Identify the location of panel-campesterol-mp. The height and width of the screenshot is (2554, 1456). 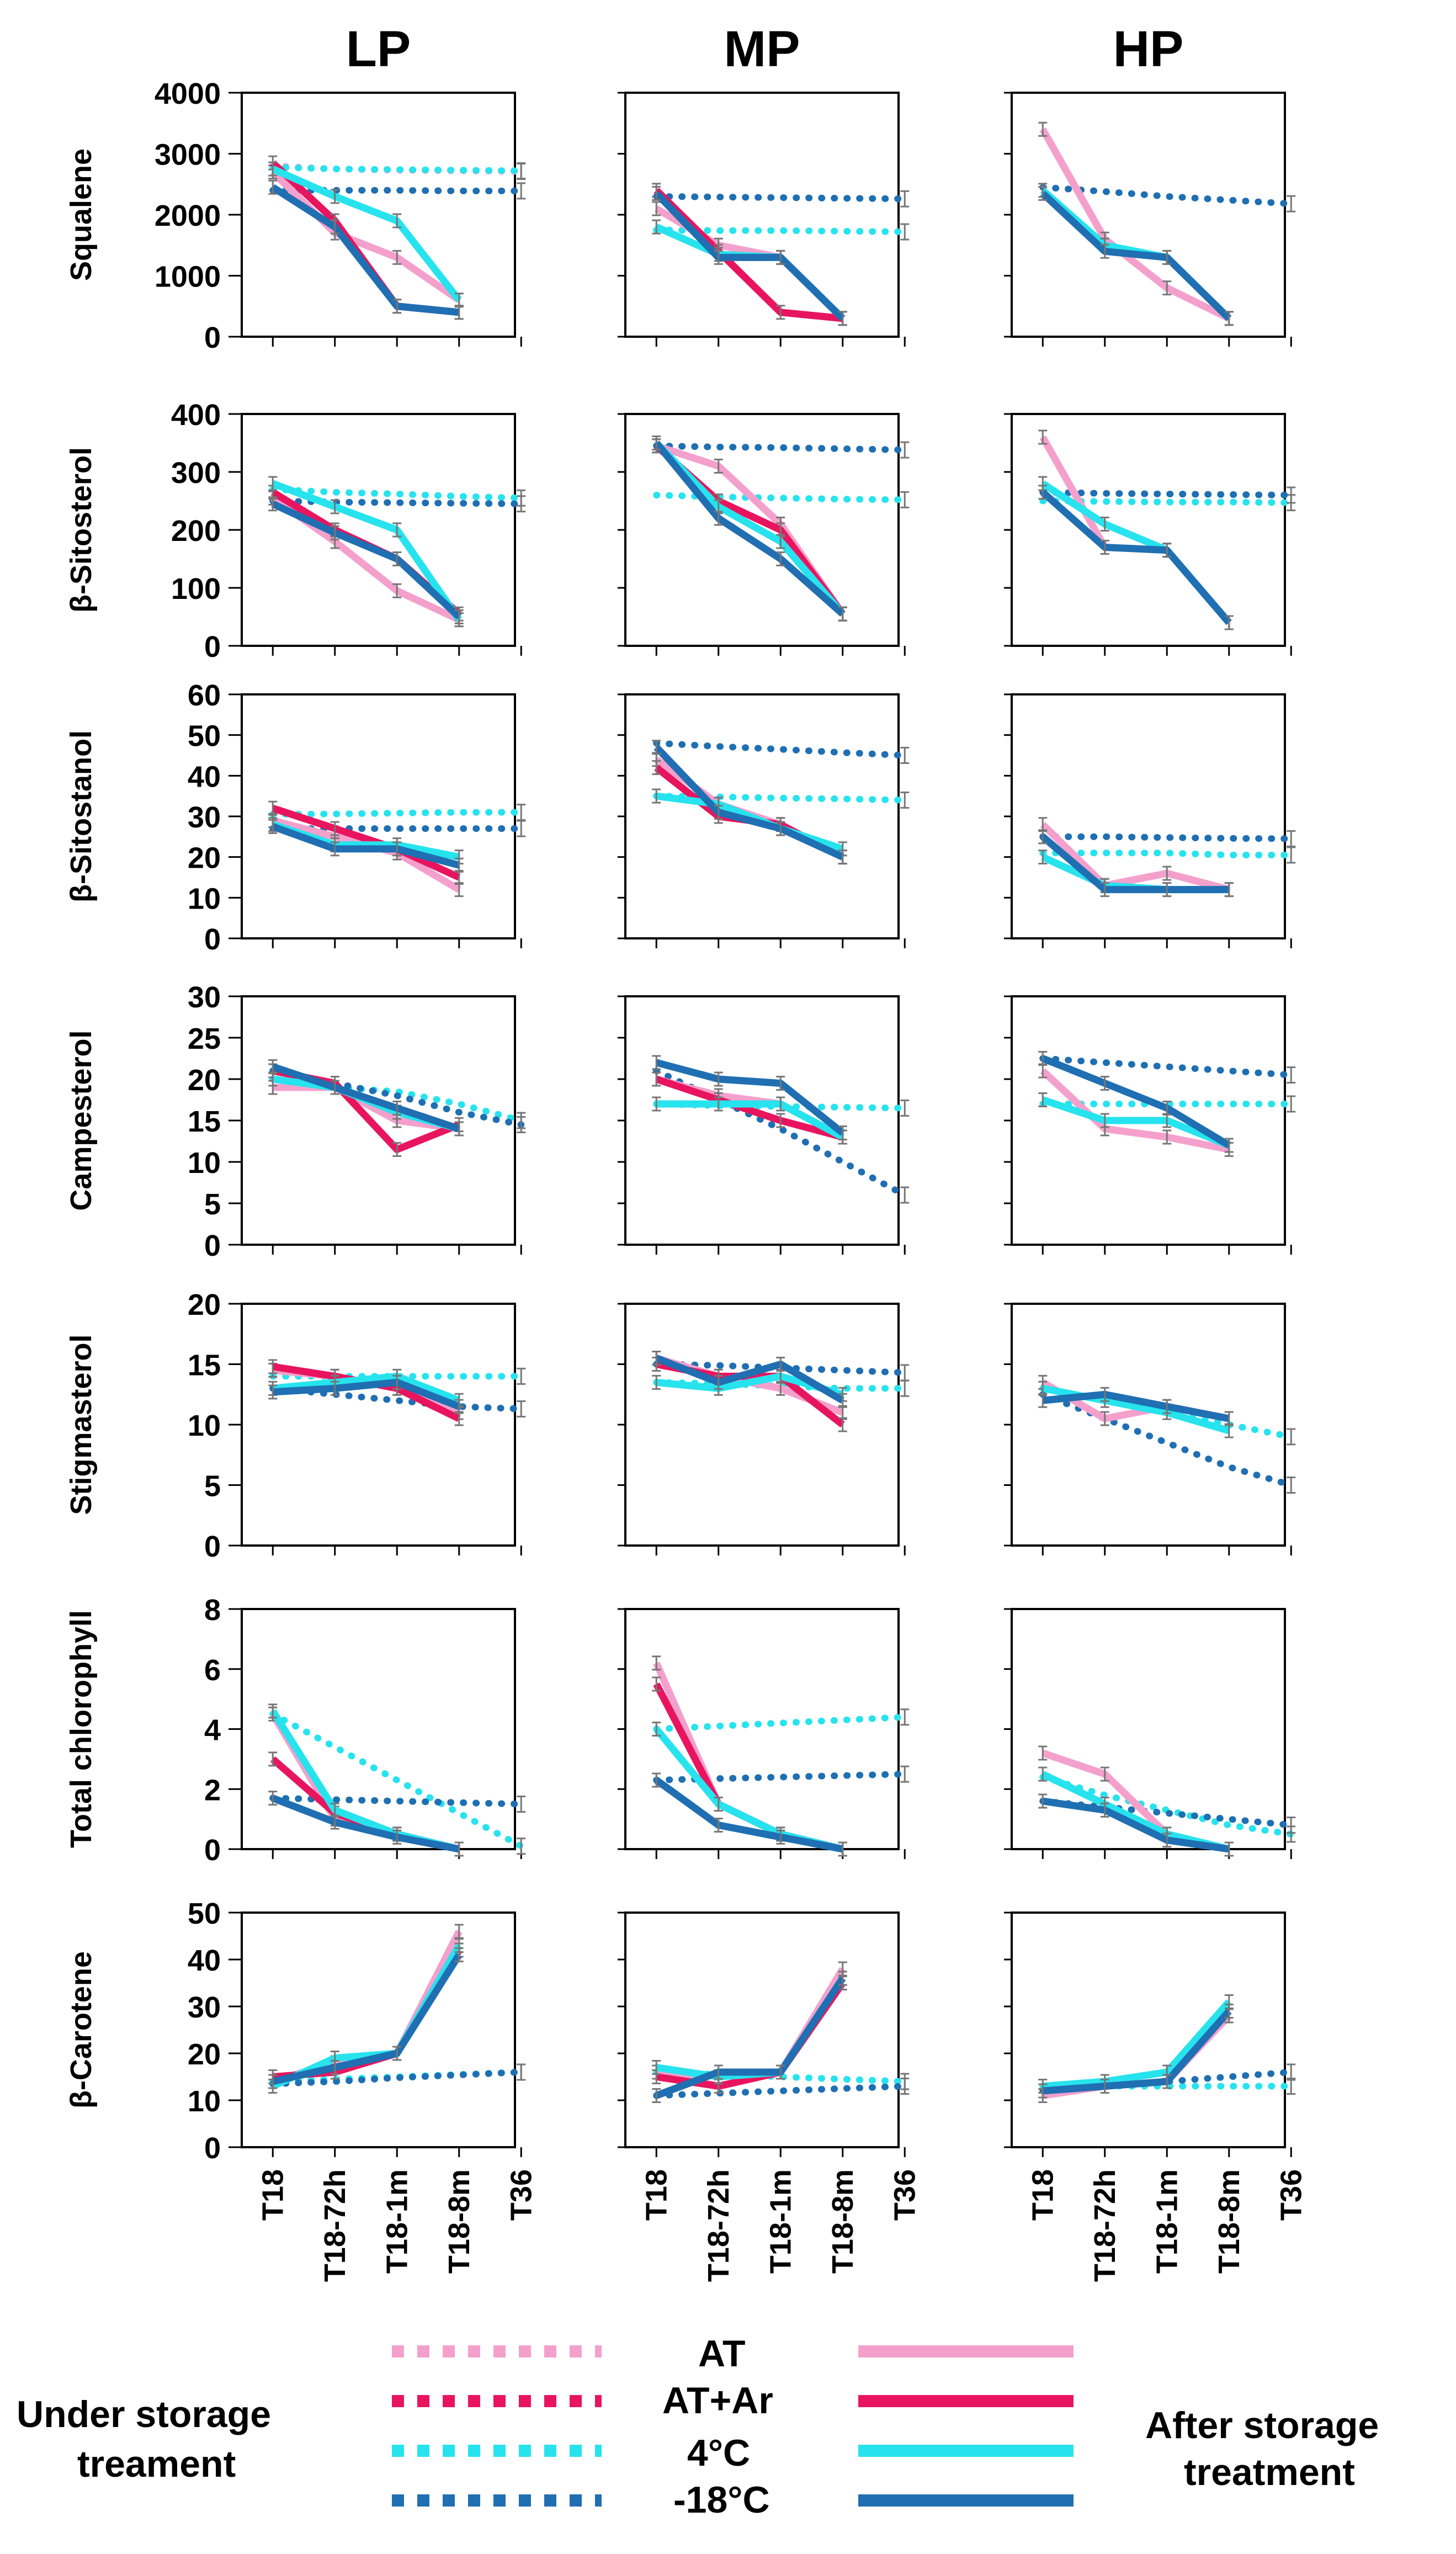
(764, 1125).